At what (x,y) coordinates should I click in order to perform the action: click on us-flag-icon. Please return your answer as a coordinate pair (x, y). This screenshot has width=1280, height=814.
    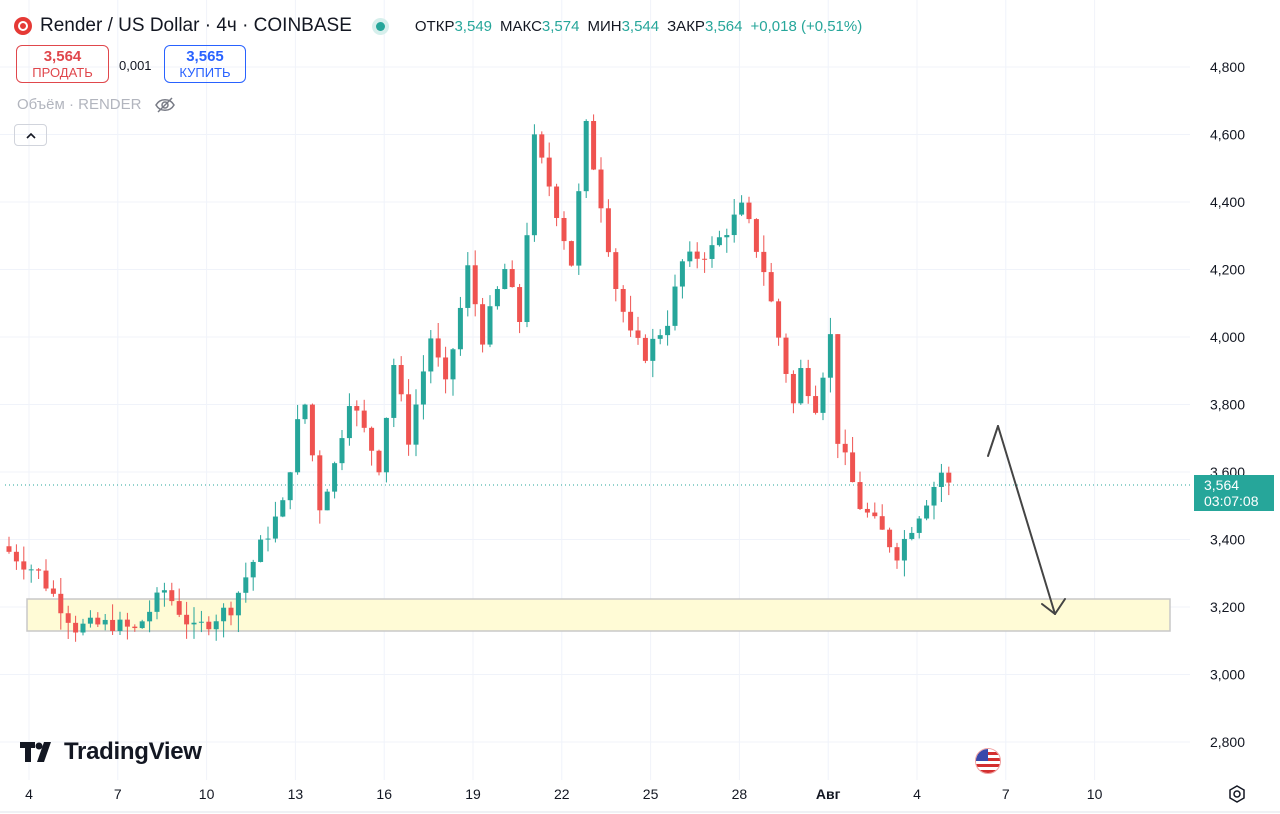
    Looking at the image, I should click on (988, 761).